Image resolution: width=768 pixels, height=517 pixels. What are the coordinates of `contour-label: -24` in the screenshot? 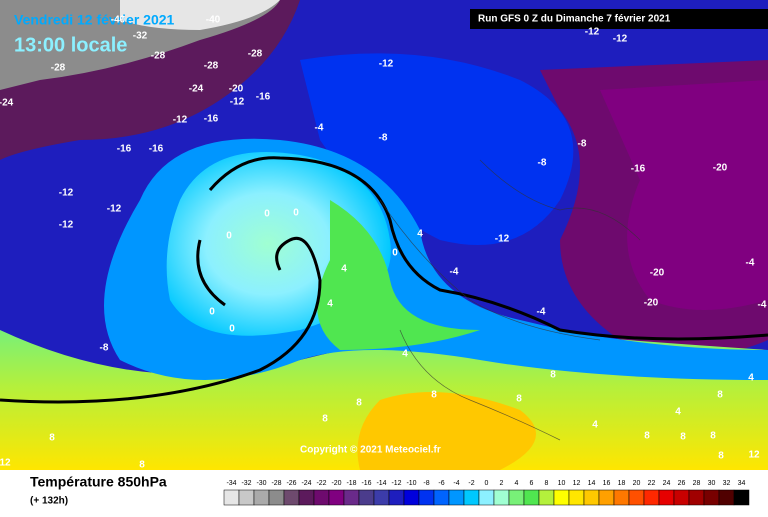 It's located at (7, 103).